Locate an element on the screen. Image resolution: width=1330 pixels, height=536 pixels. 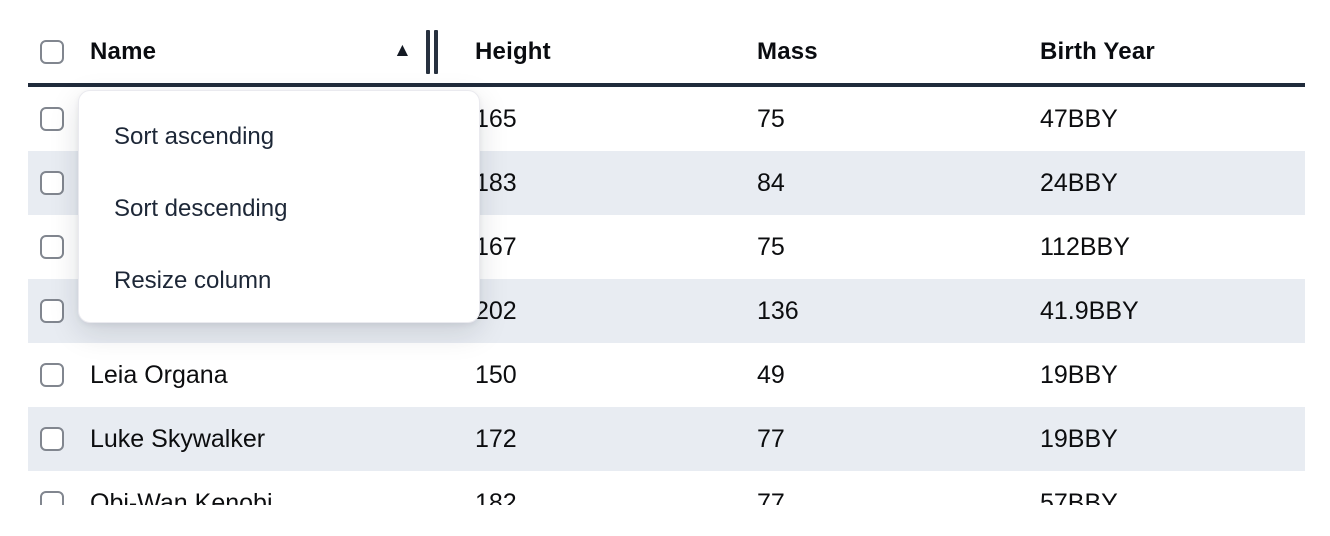
table-row: 165 75 47BBY is located at coordinates (666, 119).